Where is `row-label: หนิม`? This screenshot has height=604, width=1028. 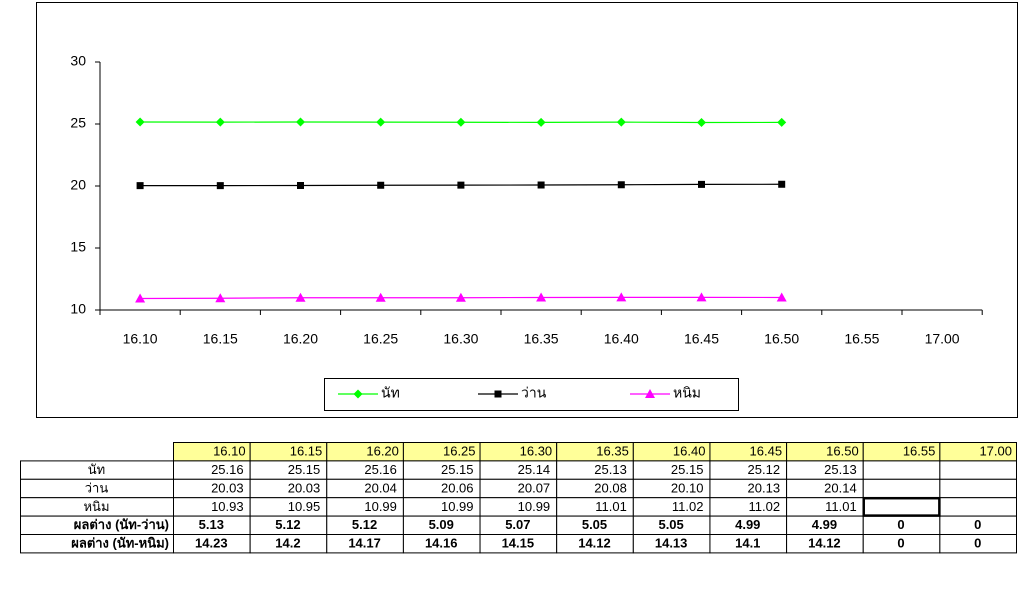 row-label: หนิม is located at coordinates (96, 506).